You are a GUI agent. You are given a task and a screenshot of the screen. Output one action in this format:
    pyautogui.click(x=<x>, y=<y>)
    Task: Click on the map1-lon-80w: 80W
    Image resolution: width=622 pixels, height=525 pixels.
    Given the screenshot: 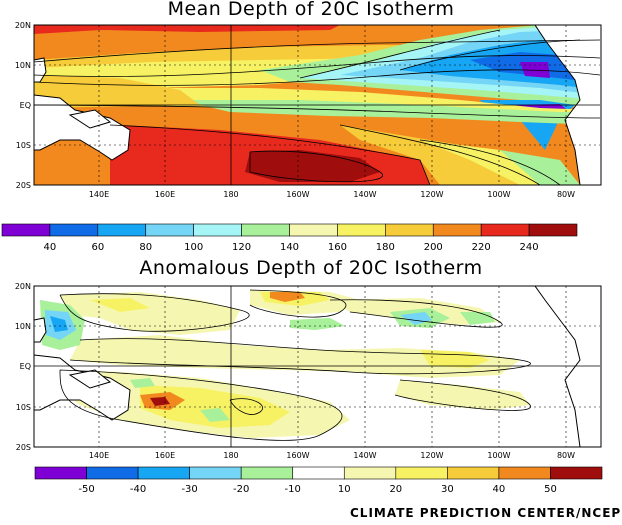 What is the action you would take?
    pyautogui.click(x=566, y=194)
    